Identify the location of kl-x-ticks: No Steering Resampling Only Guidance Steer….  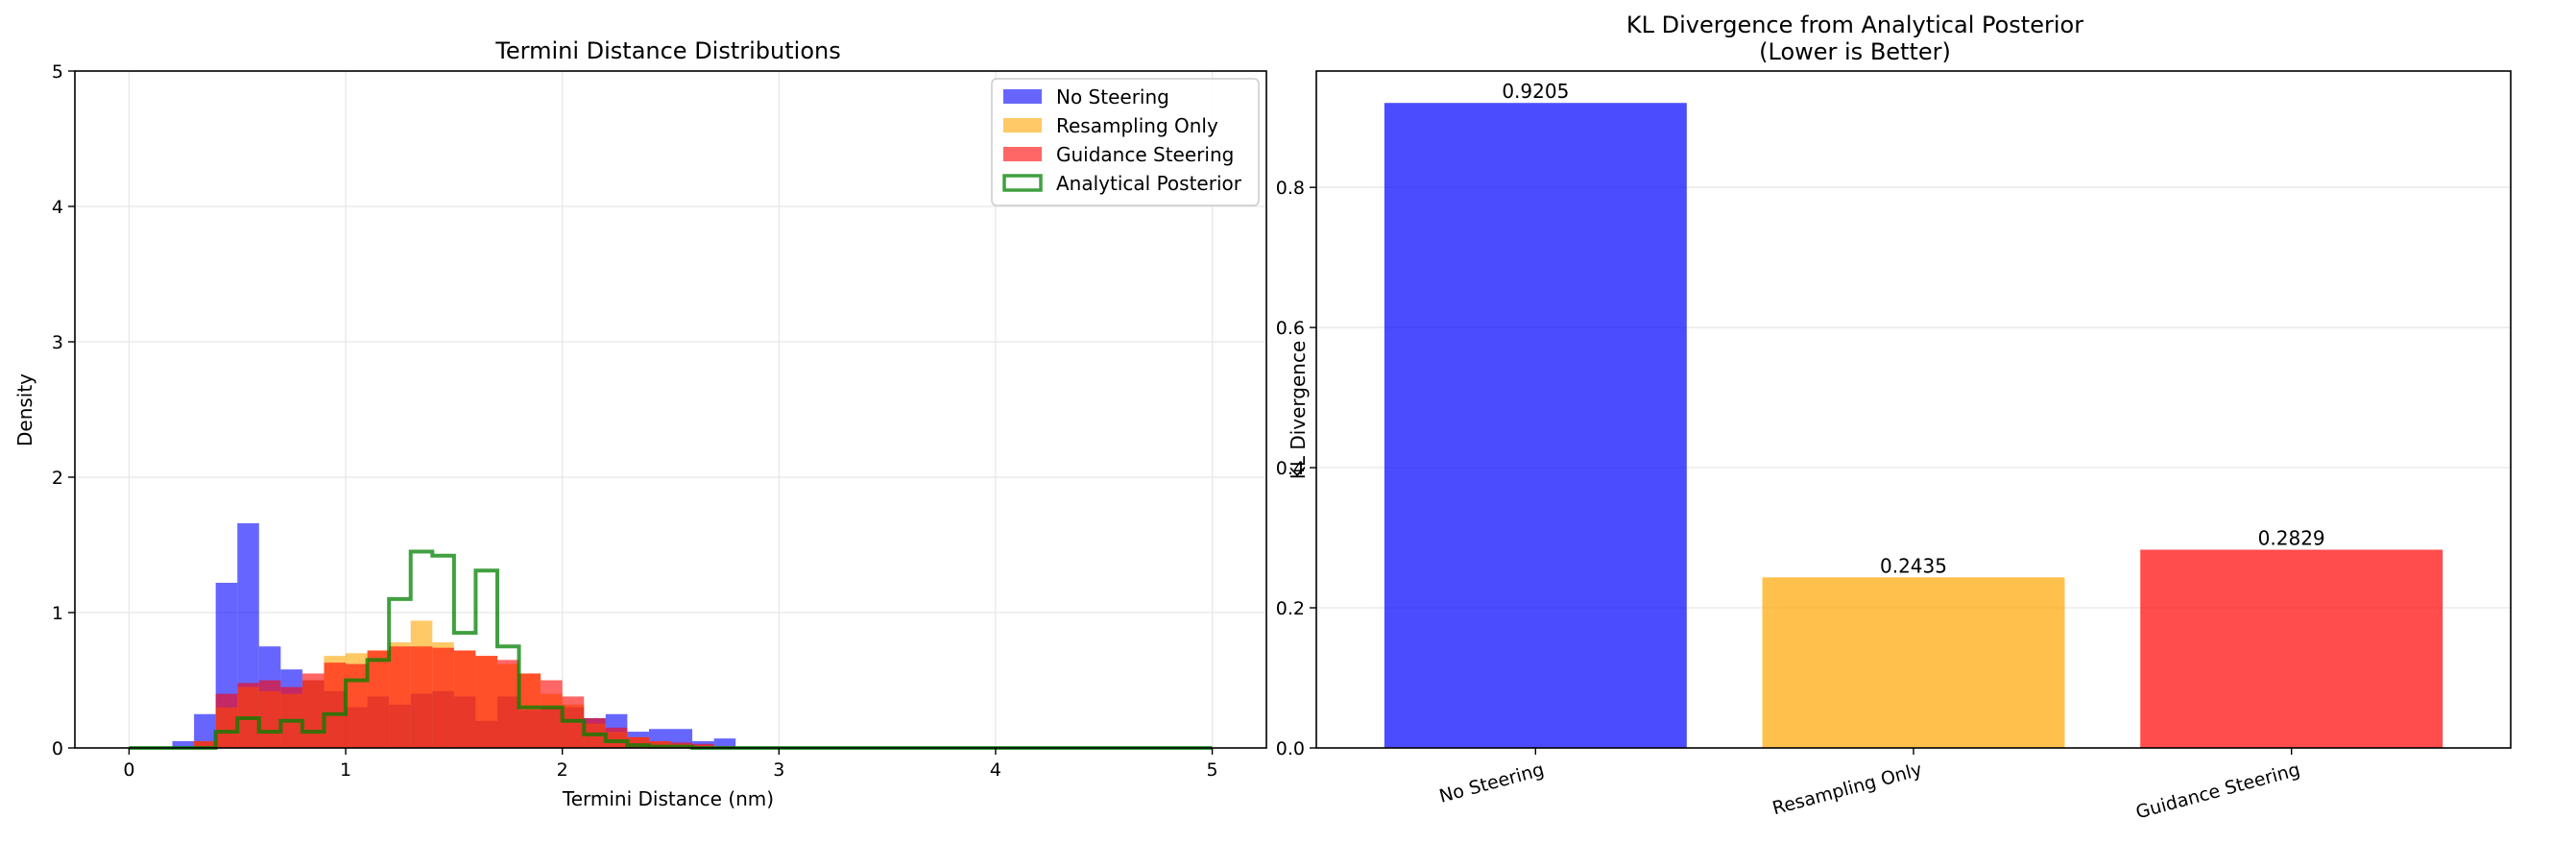
(1869, 785).